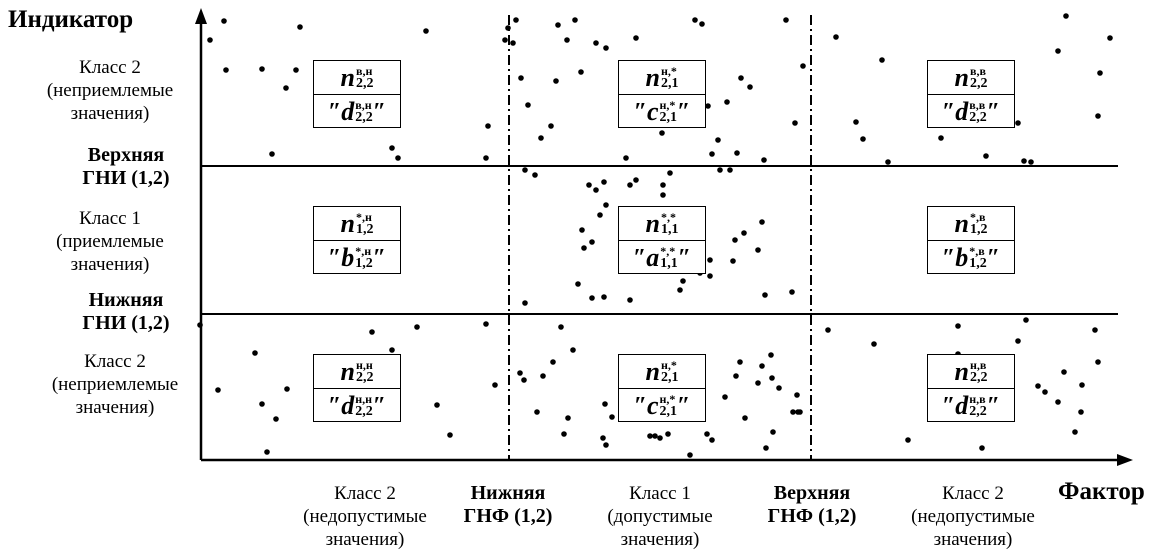  Describe the element at coordinates (971, 388) in the screenshot. I see `cell-lower-right: n н,в 2,2 ″ d н,в 2,2 ″` at that location.